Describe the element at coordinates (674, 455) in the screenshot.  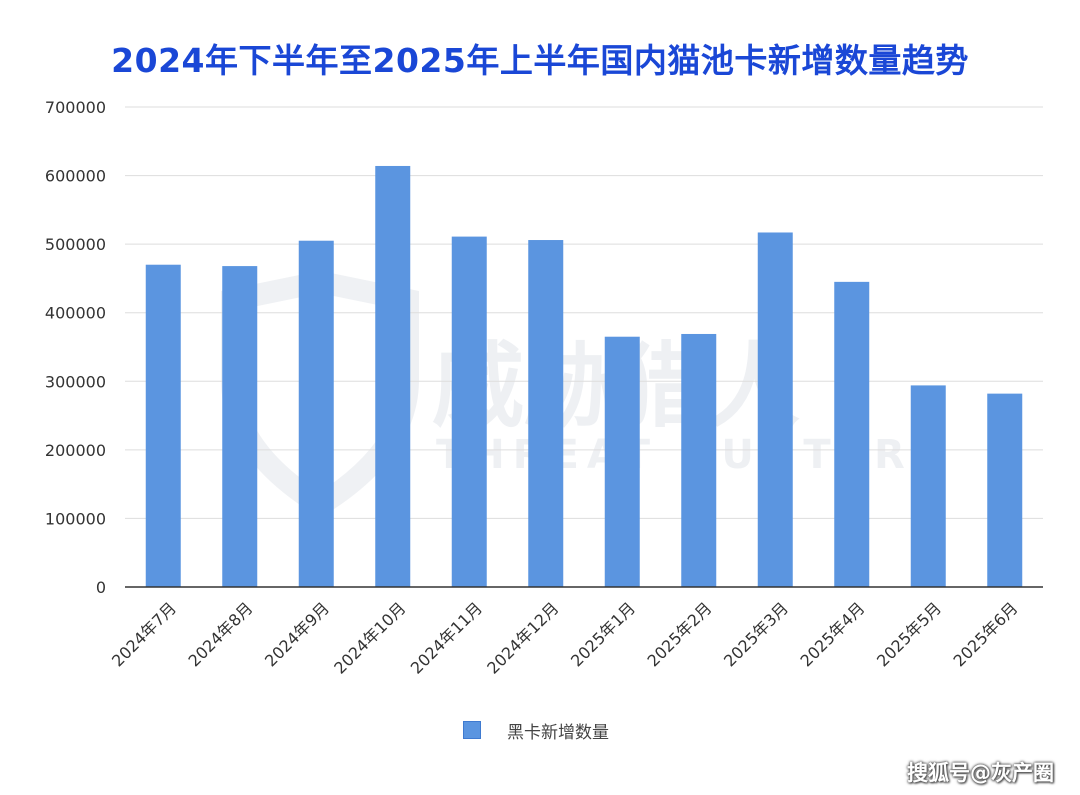
I see `watermark-text-en: THREAT HUNTER` at that location.